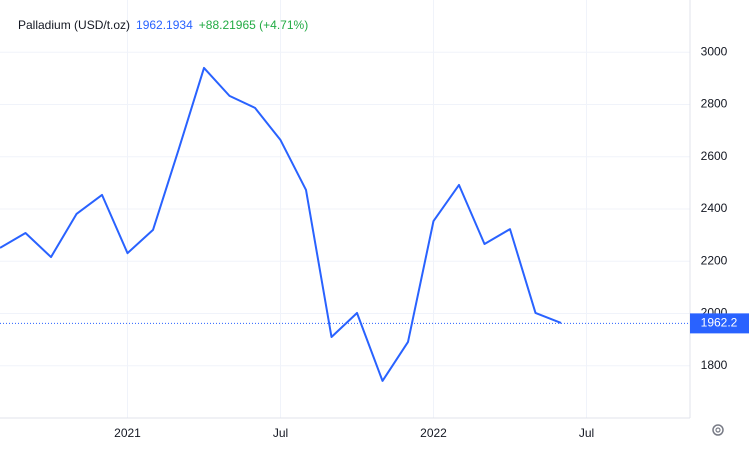  What do you see at coordinates (714, 365) in the screenshot?
I see `y-tick-label: 1800` at bounding box center [714, 365].